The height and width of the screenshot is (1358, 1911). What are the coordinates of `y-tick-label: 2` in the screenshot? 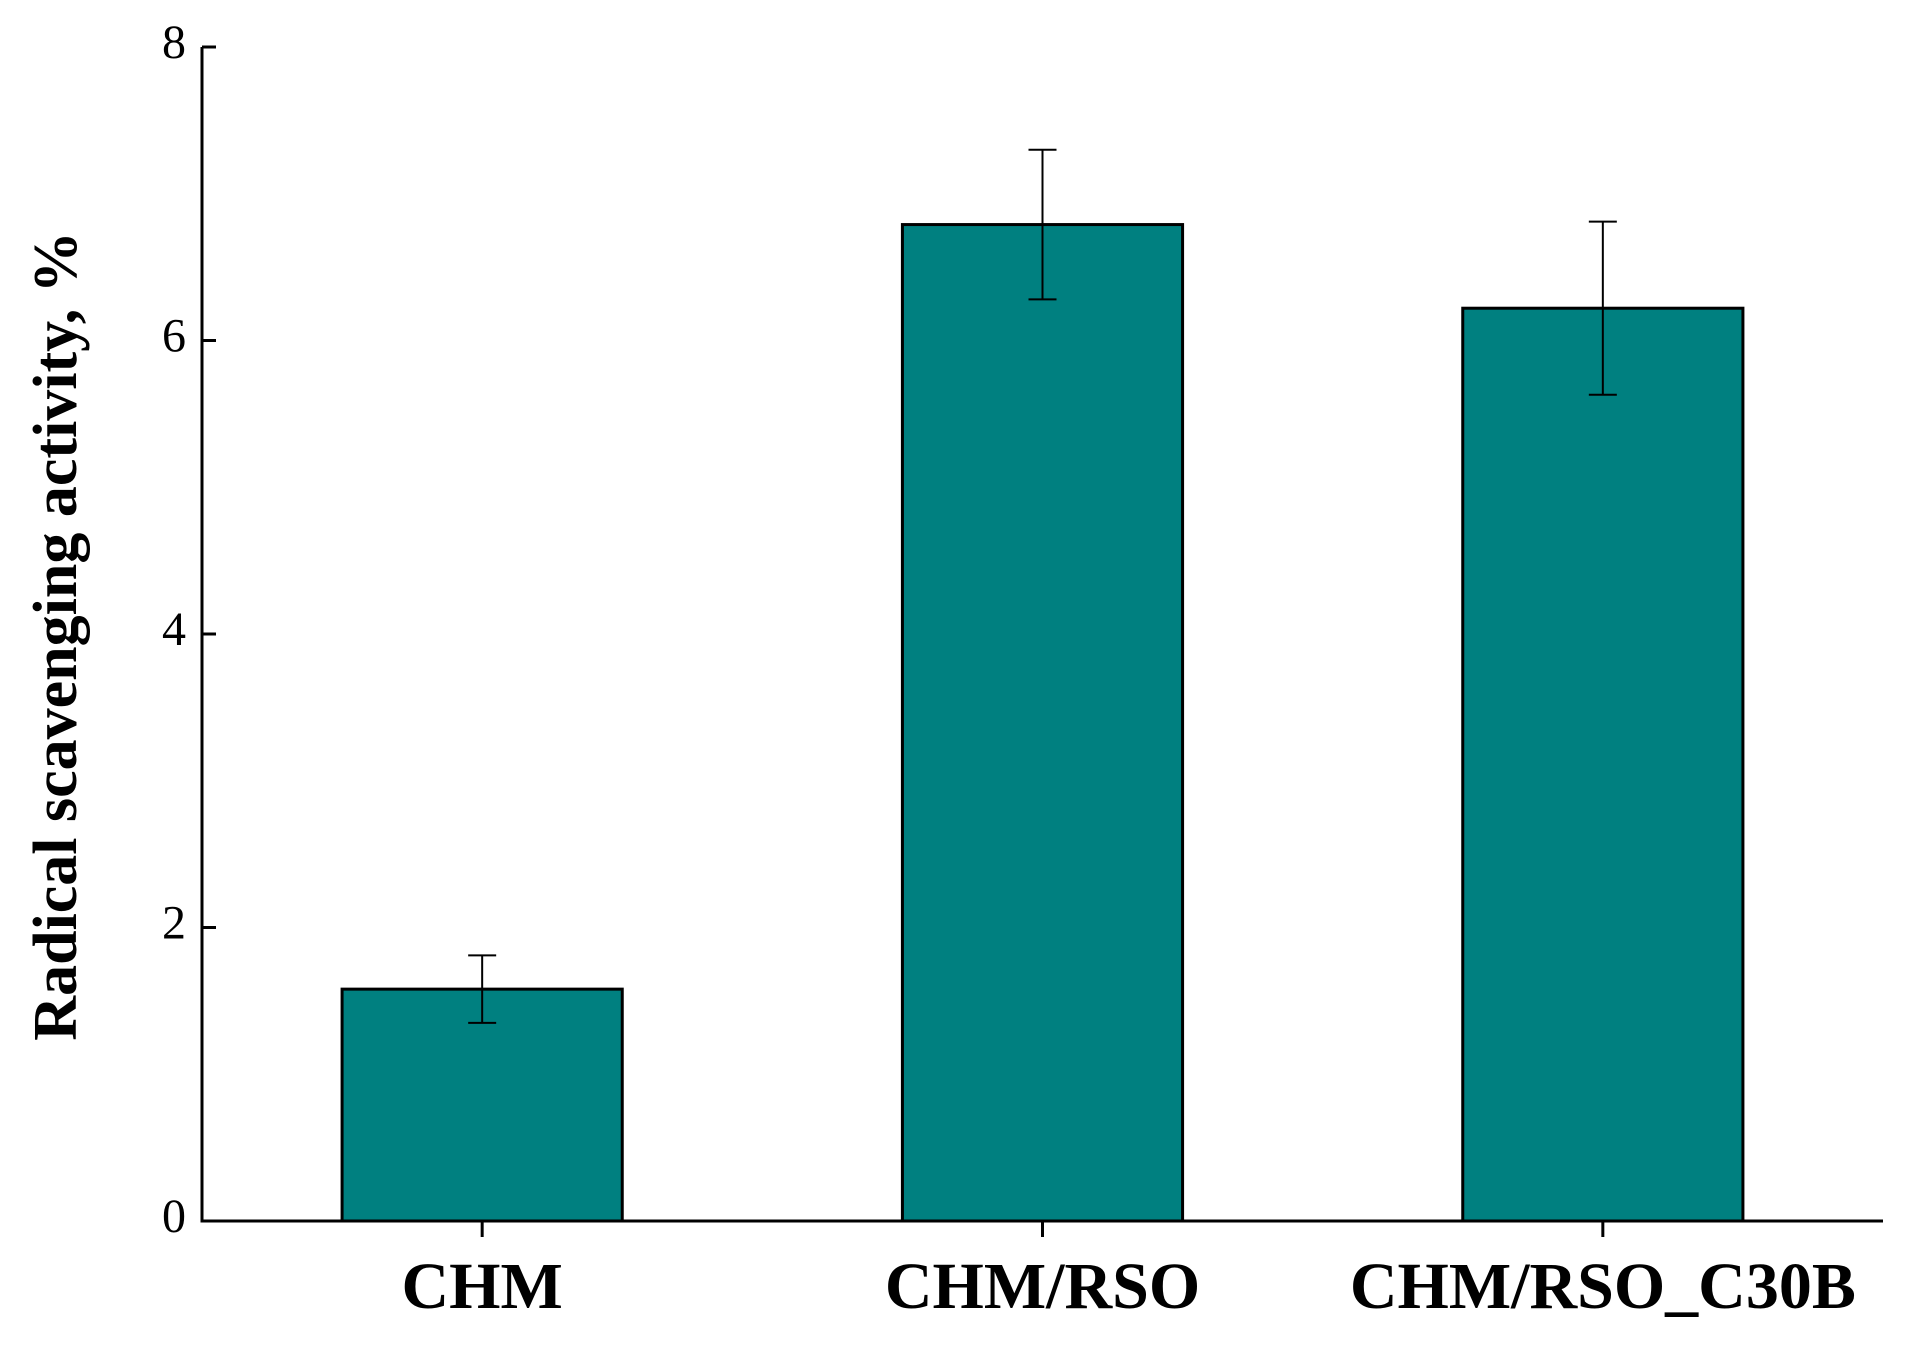 It's located at (174, 923).